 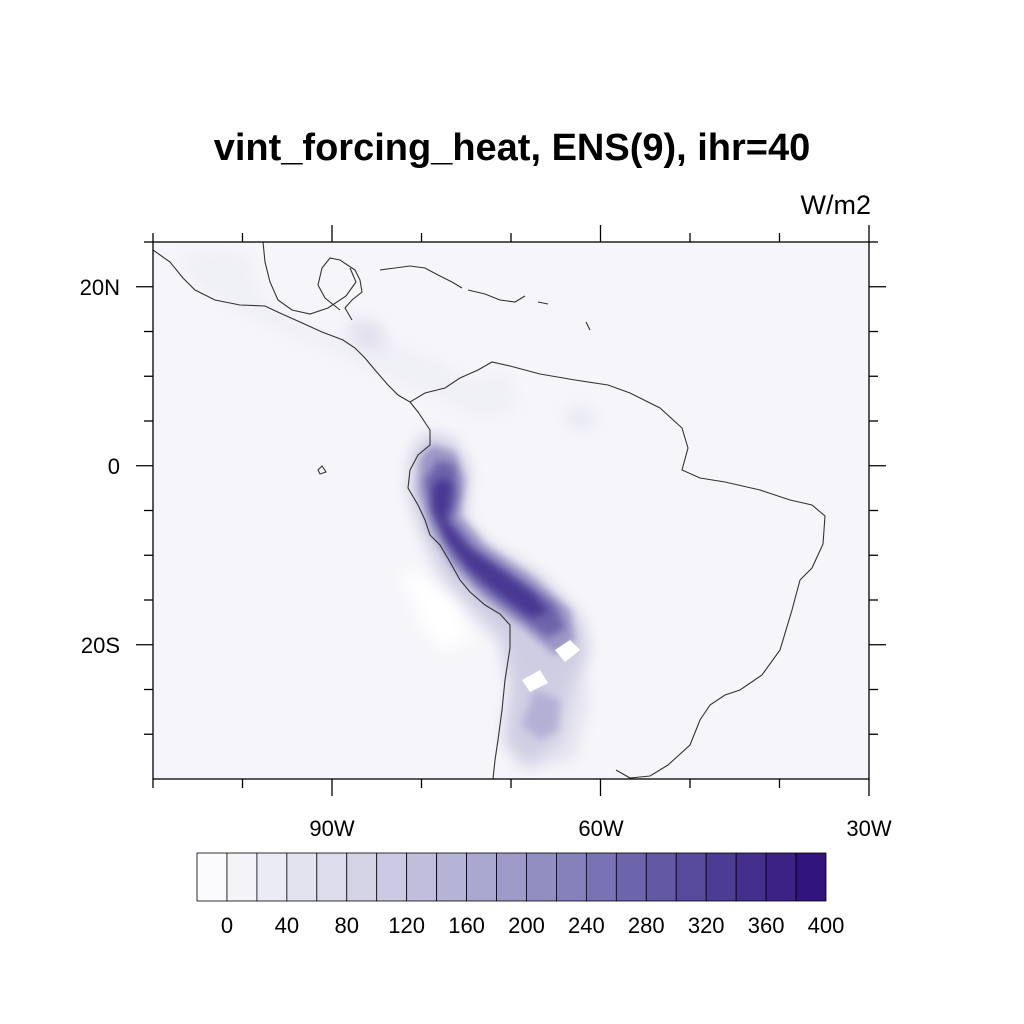 I want to click on y-tick-label-0: 0, so click(x=114, y=466).